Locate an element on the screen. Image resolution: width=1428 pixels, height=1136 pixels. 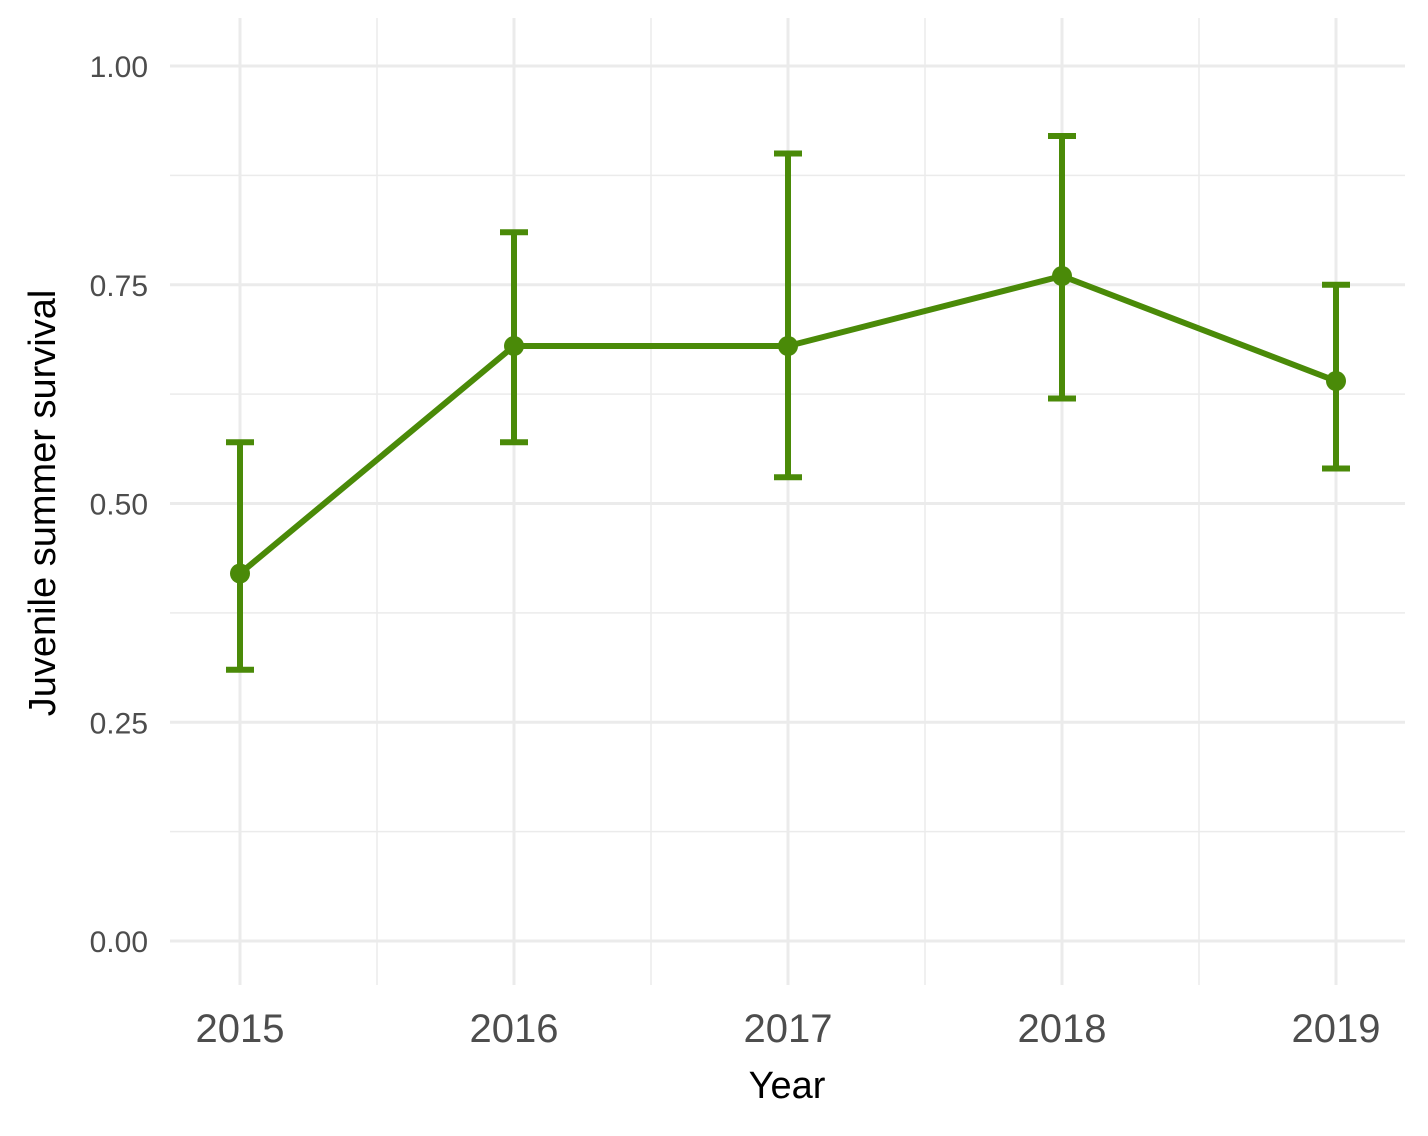
x-axis-ticks: 2015 2016 2017 2018 2019 is located at coordinates (788, 1029).